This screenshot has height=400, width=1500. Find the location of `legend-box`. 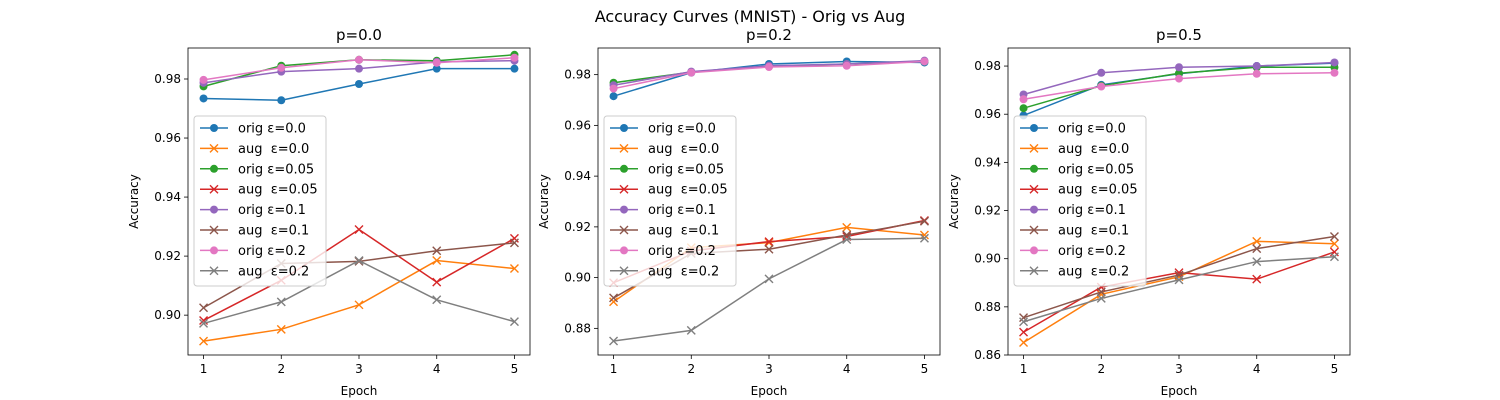

legend-box is located at coordinates (1080, 201).